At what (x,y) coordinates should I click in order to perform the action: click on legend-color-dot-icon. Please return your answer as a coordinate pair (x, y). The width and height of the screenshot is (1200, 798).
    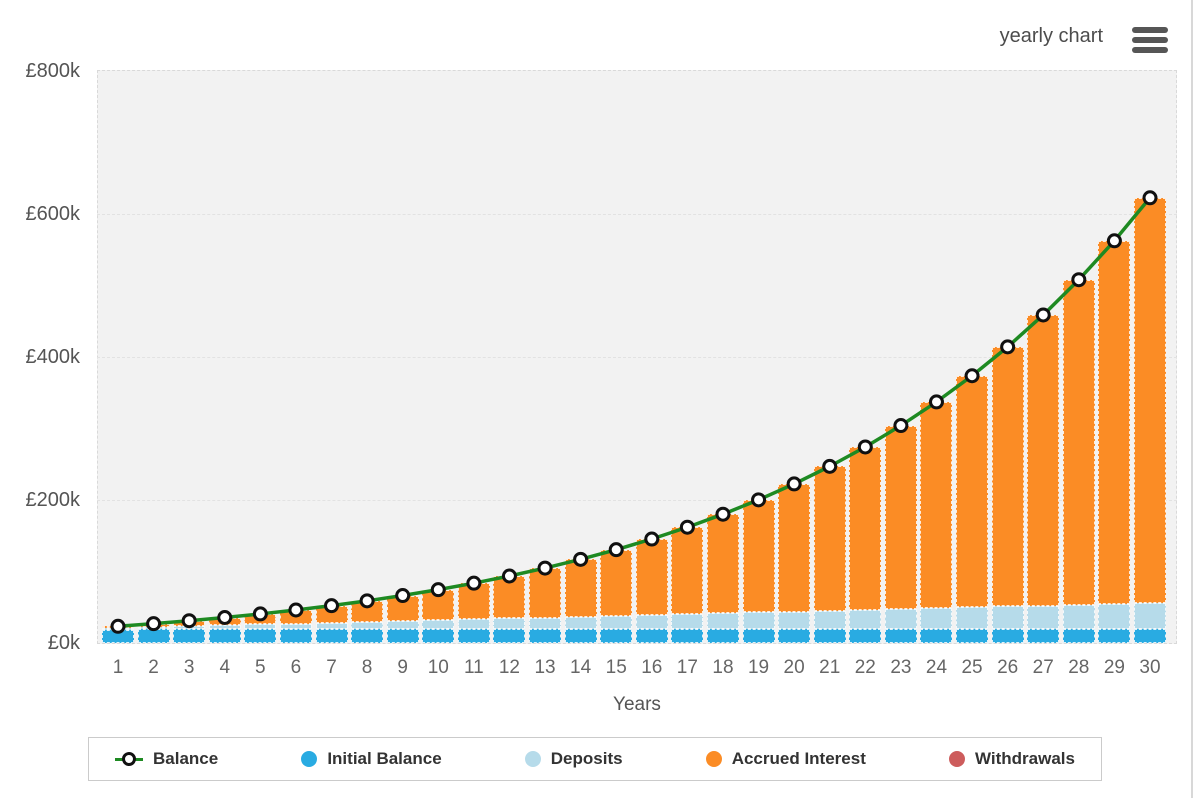
    Looking at the image, I should click on (957, 759).